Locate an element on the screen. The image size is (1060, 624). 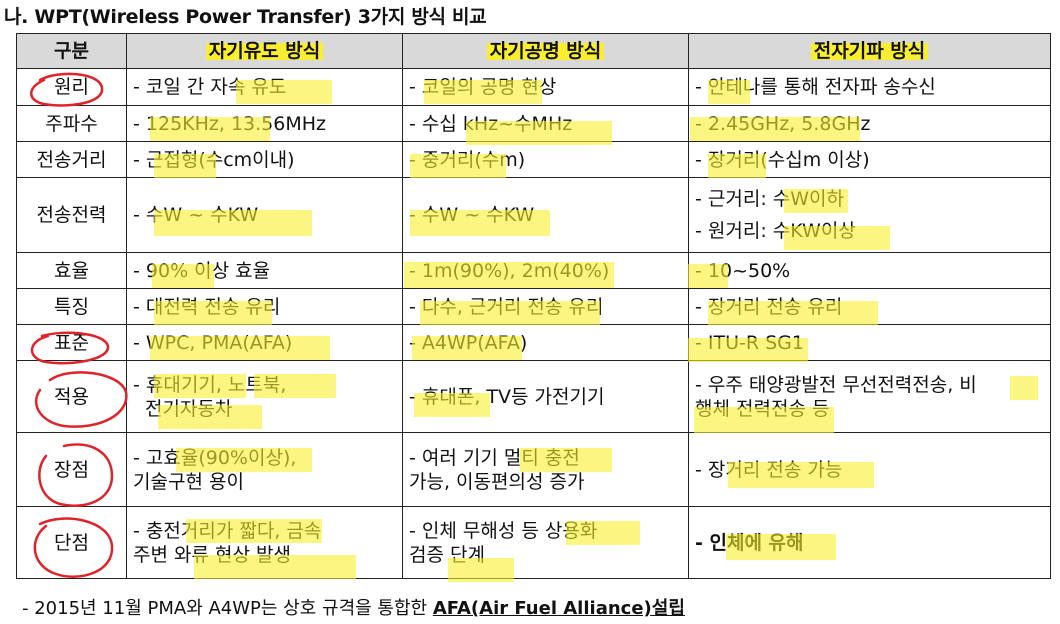
table-cell: - 고효율(90%이상), 기술구현 용이 is located at coordinates (264, 469).